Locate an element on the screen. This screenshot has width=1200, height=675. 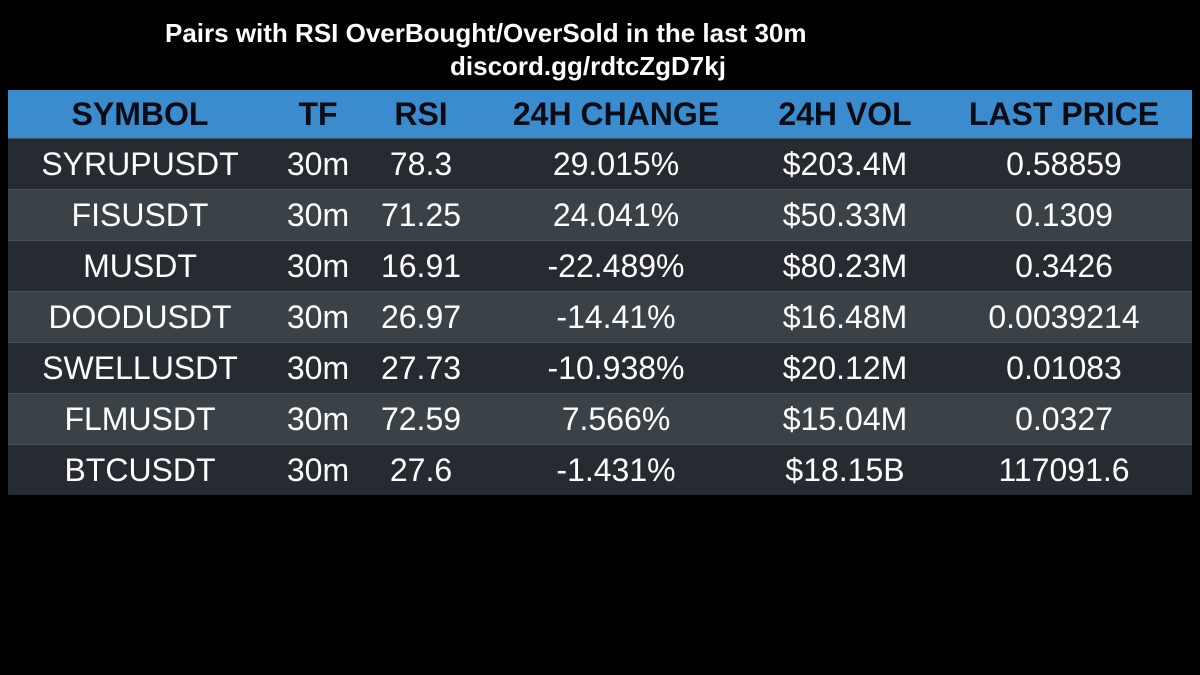
cell-last-price: 0.58859 is located at coordinates (1064, 164).